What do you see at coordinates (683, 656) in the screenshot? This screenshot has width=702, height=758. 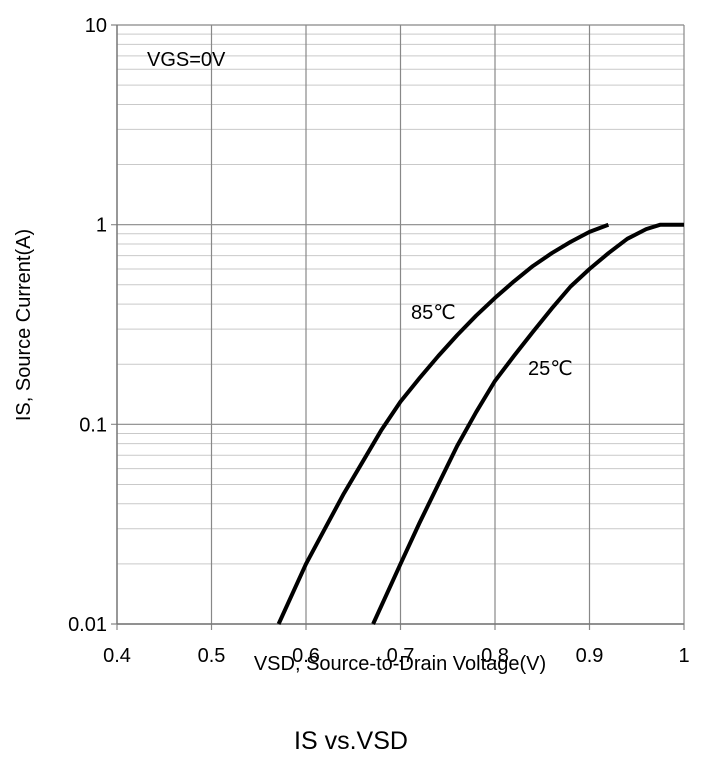 I see `x-tick-label: 1` at bounding box center [683, 656].